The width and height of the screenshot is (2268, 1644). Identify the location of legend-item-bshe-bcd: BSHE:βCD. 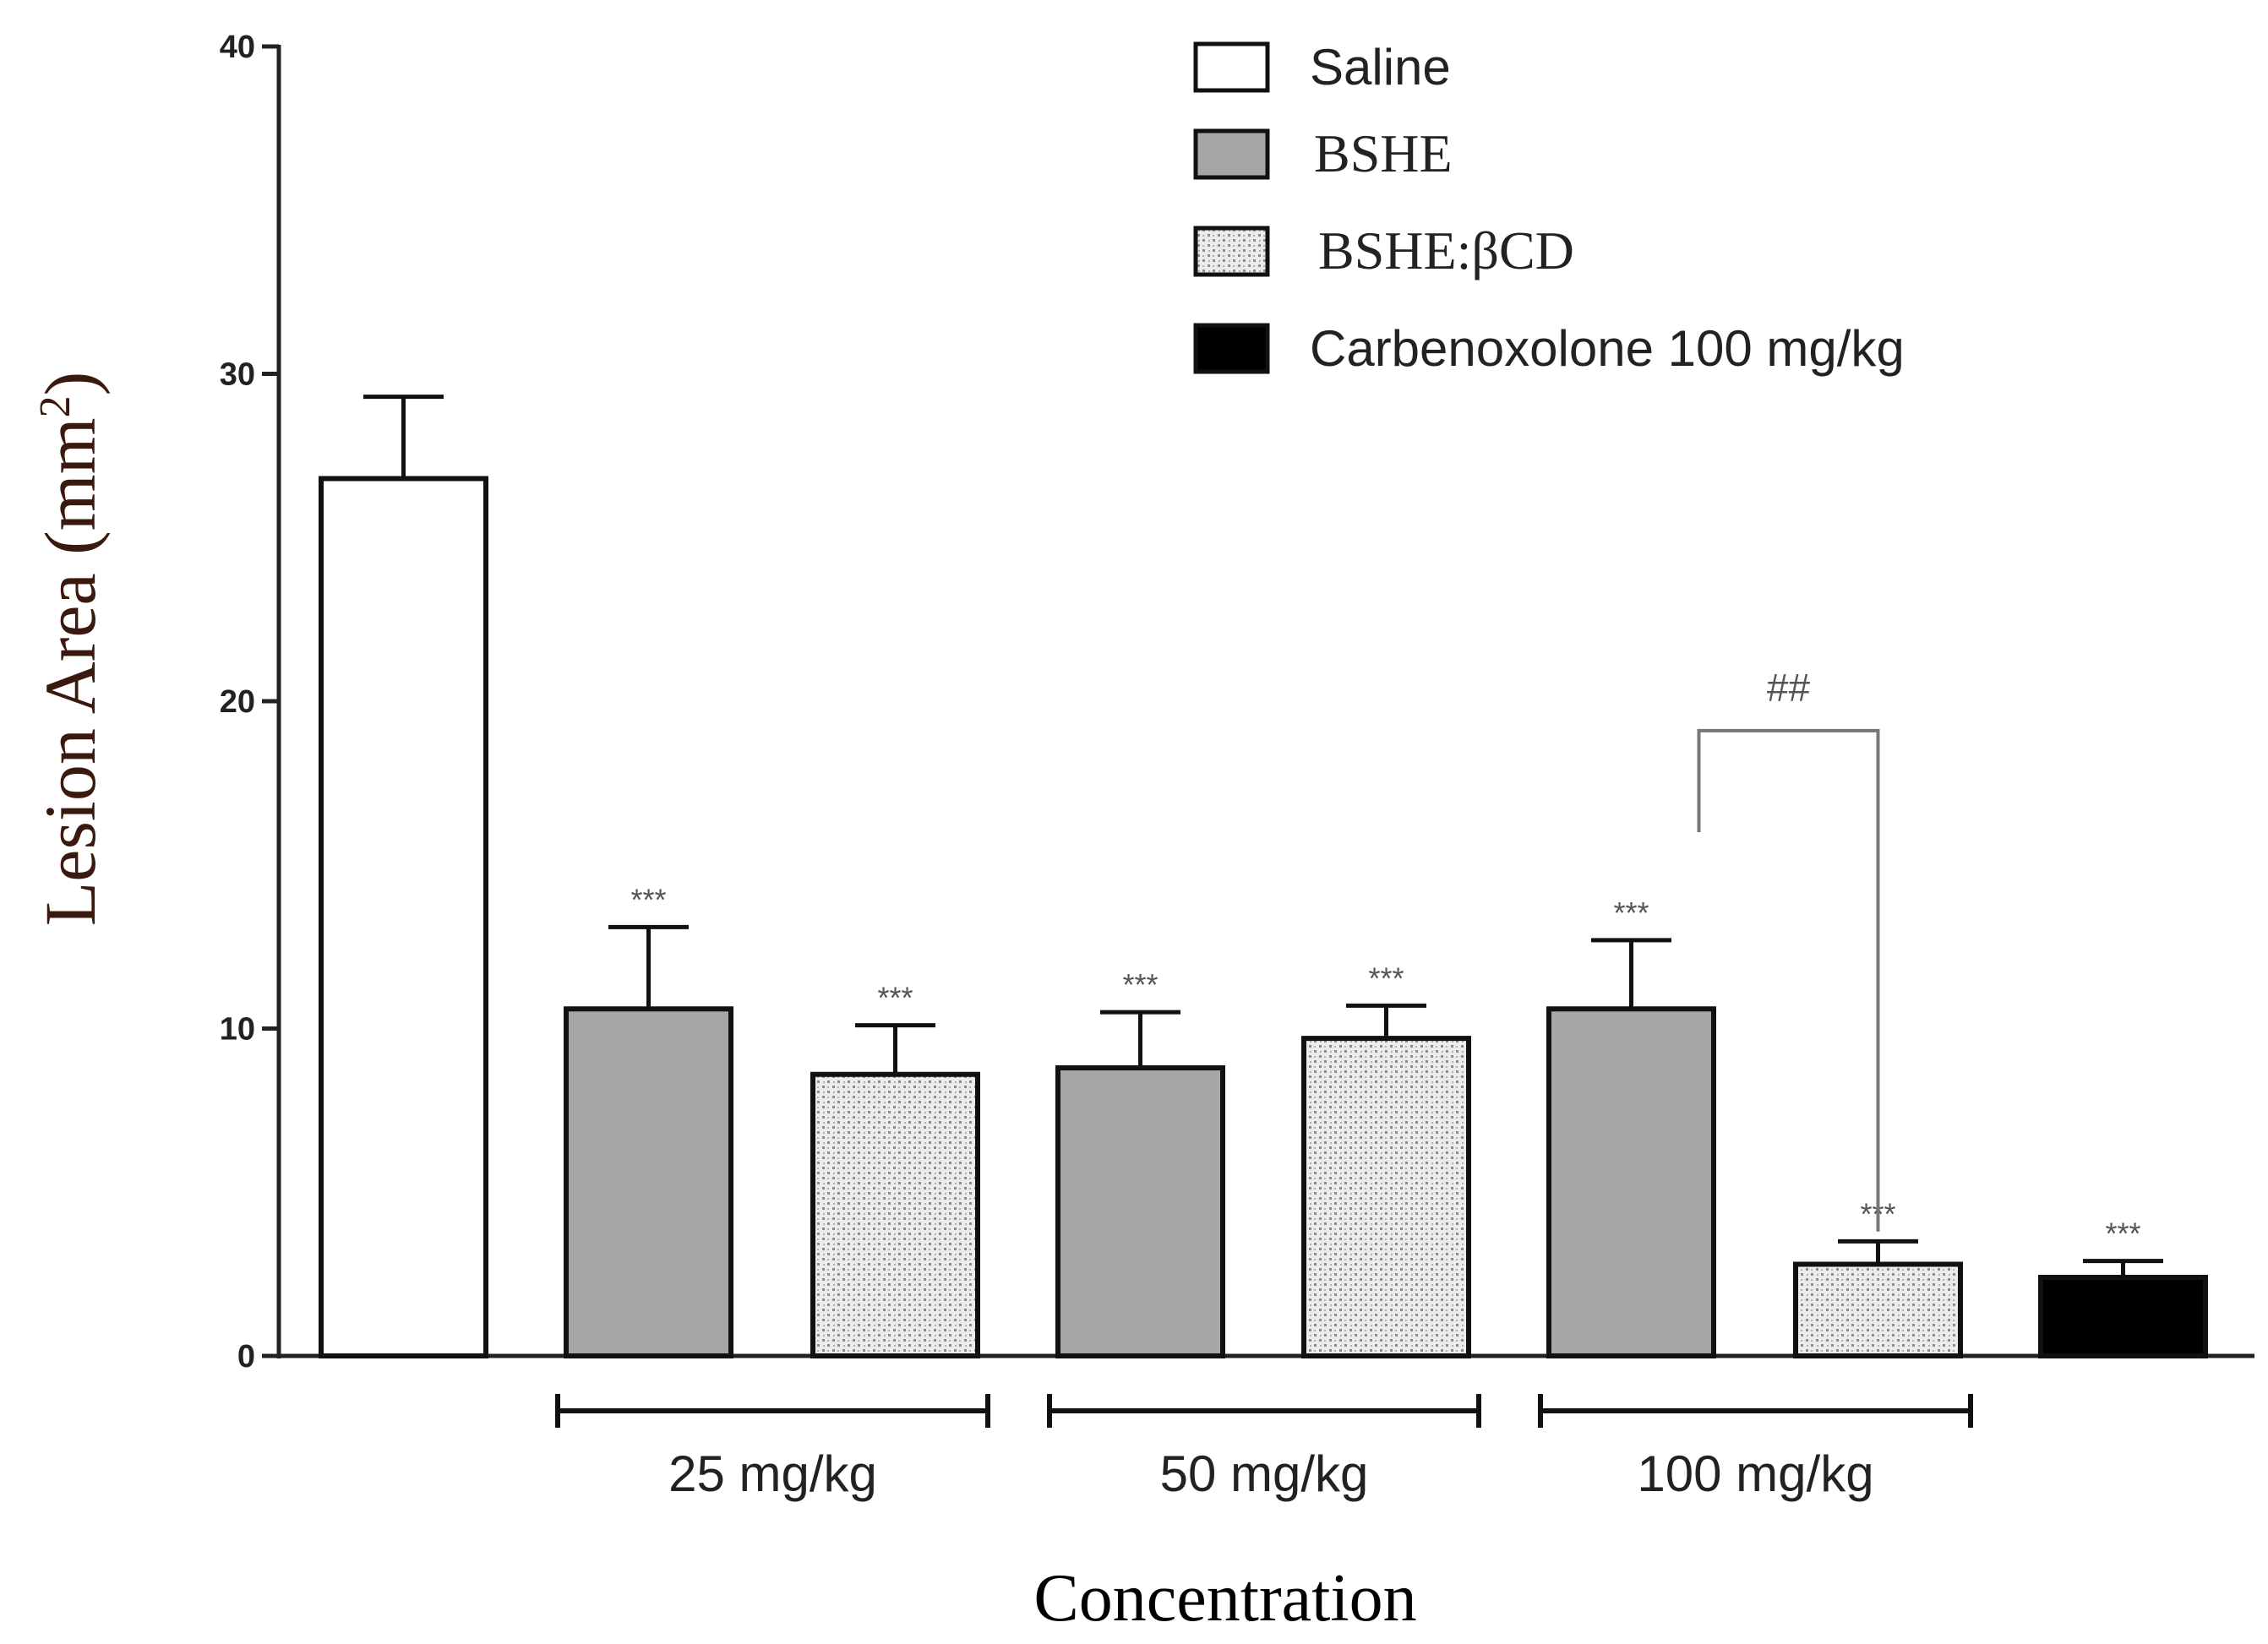
(1383, 250).